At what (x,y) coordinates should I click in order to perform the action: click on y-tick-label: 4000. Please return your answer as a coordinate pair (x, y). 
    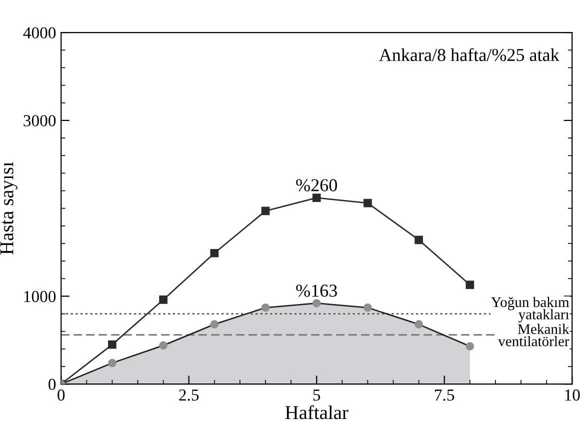
    Looking at the image, I should click on (39, 32).